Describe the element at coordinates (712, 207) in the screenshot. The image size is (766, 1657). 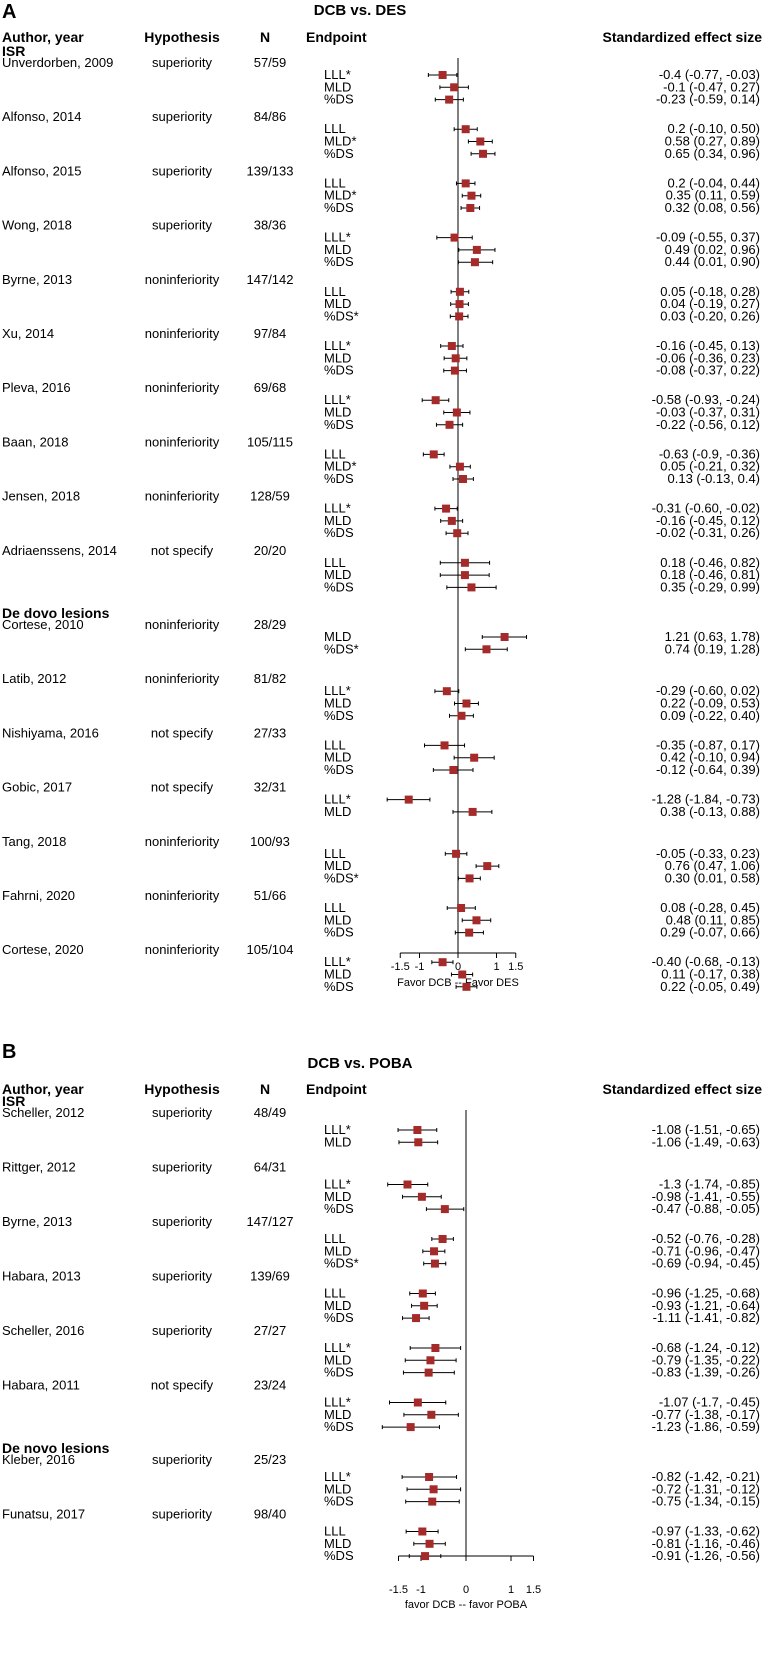
I see `effect-size-value: 0.32 (0.08, 0.56)` at that location.